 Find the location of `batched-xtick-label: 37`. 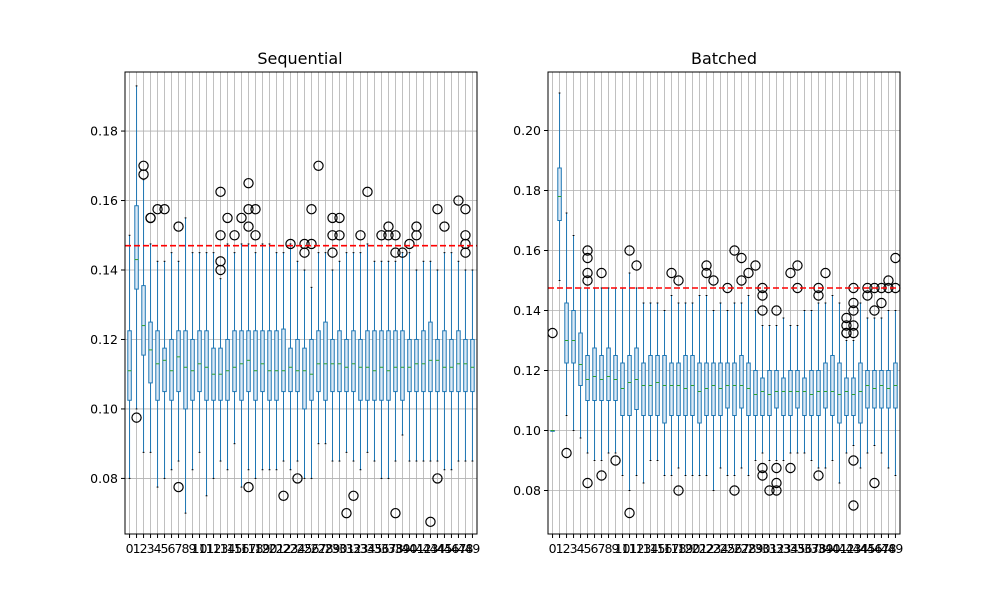

batched-xtick-label: 37 is located at coordinates (812, 548).